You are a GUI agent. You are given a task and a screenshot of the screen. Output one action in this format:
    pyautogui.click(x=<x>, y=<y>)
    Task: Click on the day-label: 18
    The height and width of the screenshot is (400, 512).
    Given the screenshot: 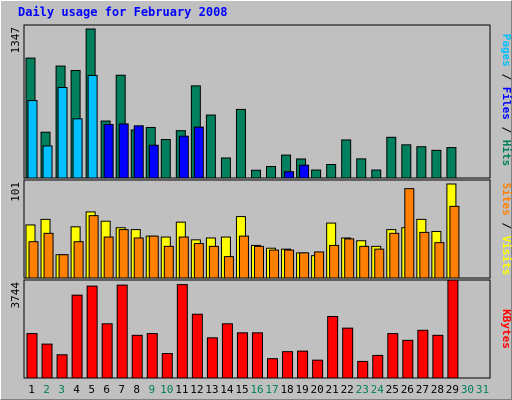 What is the action you would take?
    pyautogui.click(x=286, y=389)
    